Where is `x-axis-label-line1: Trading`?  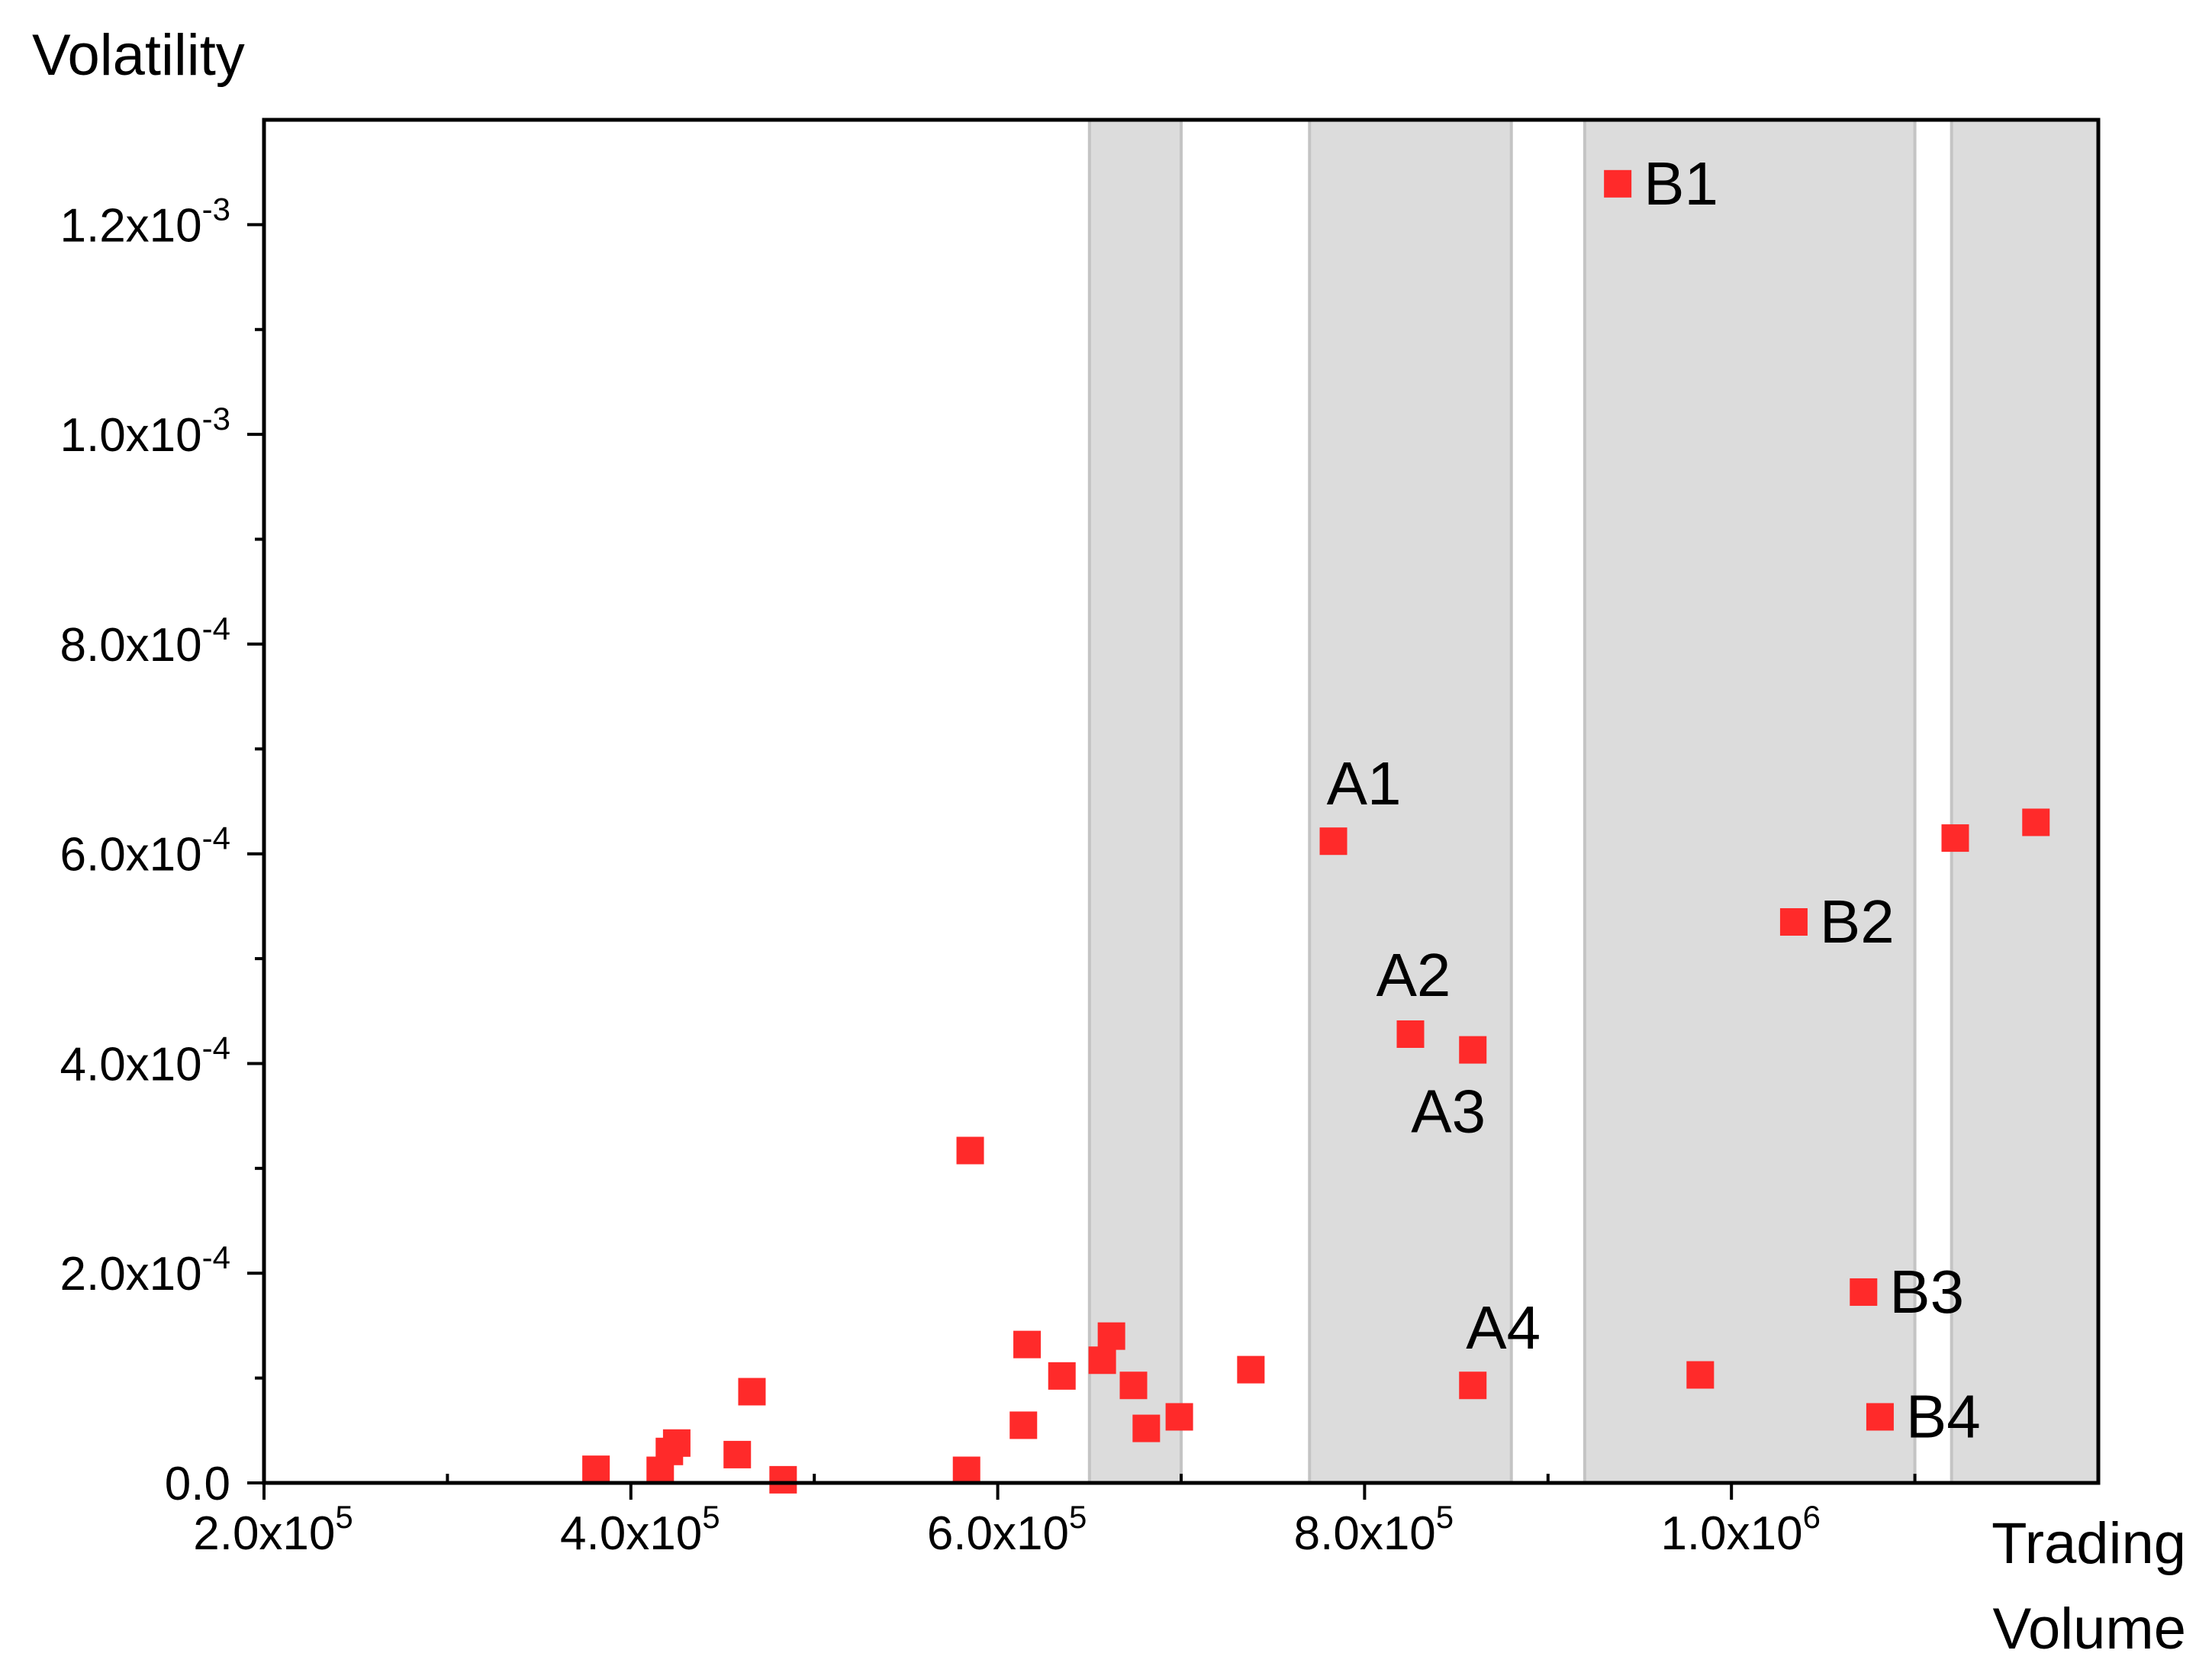
x-axis-label-line1: Trading is located at coordinates (2088, 1543).